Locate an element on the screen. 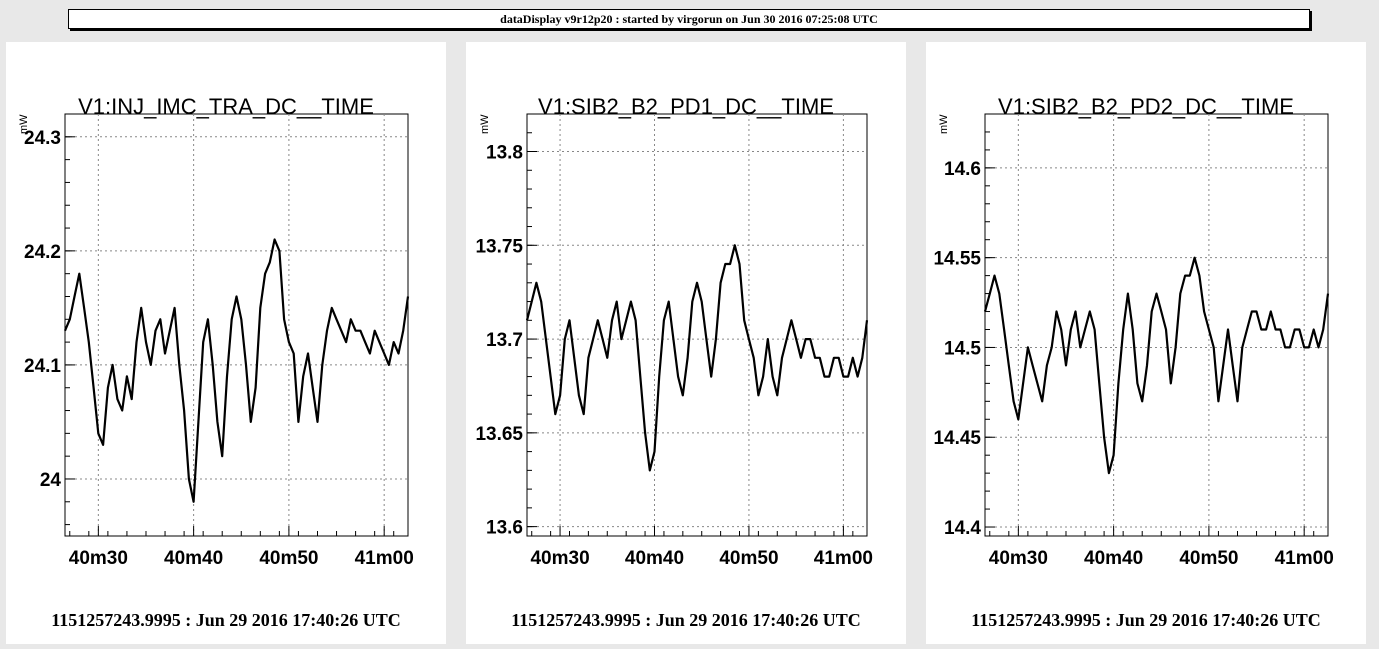 The height and width of the screenshot is (649, 1379). chart-title: V1:SIB2_B2_PD1_DC__TIME is located at coordinates (686, 106).